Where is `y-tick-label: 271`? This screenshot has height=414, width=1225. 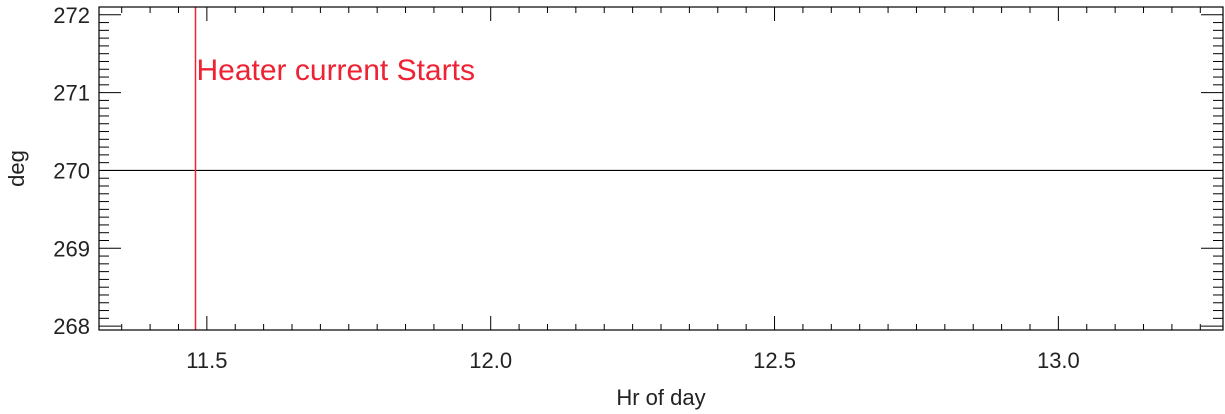 y-tick-label: 271 is located at coordinates (71, 93).